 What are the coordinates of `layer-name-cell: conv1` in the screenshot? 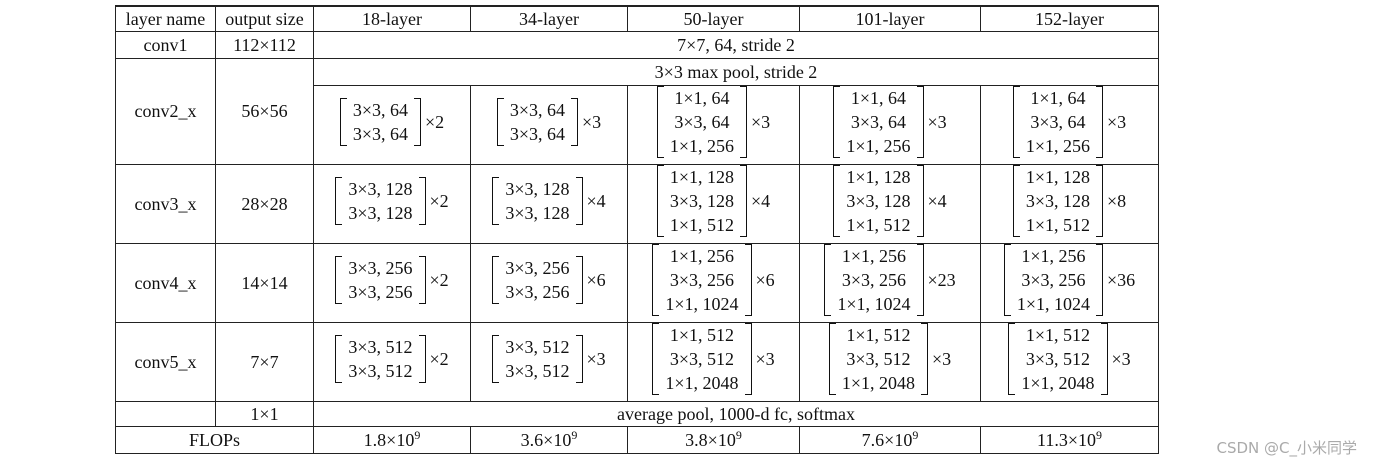 It's located at (165, 45).